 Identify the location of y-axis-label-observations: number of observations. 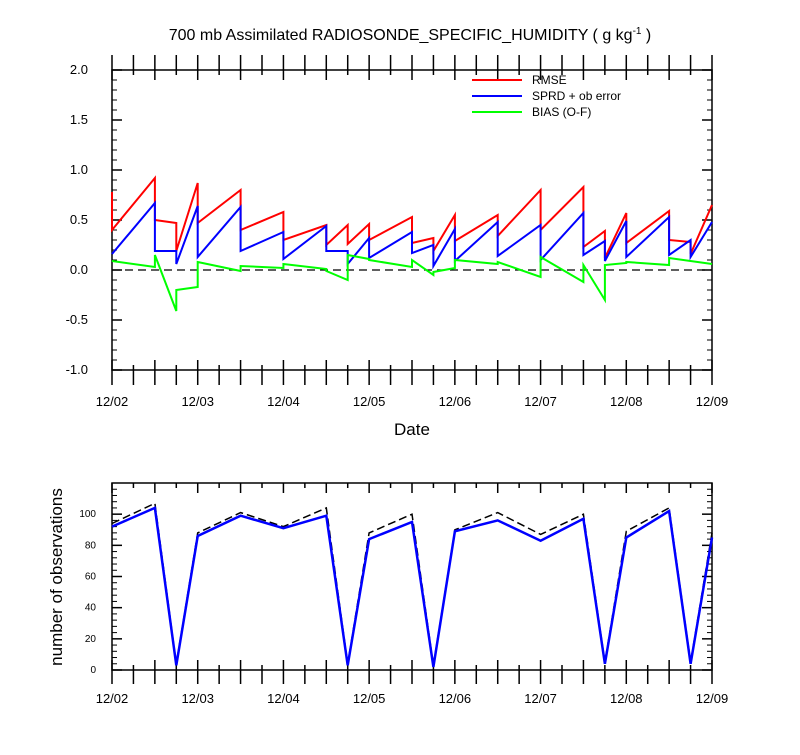
(56, 577).